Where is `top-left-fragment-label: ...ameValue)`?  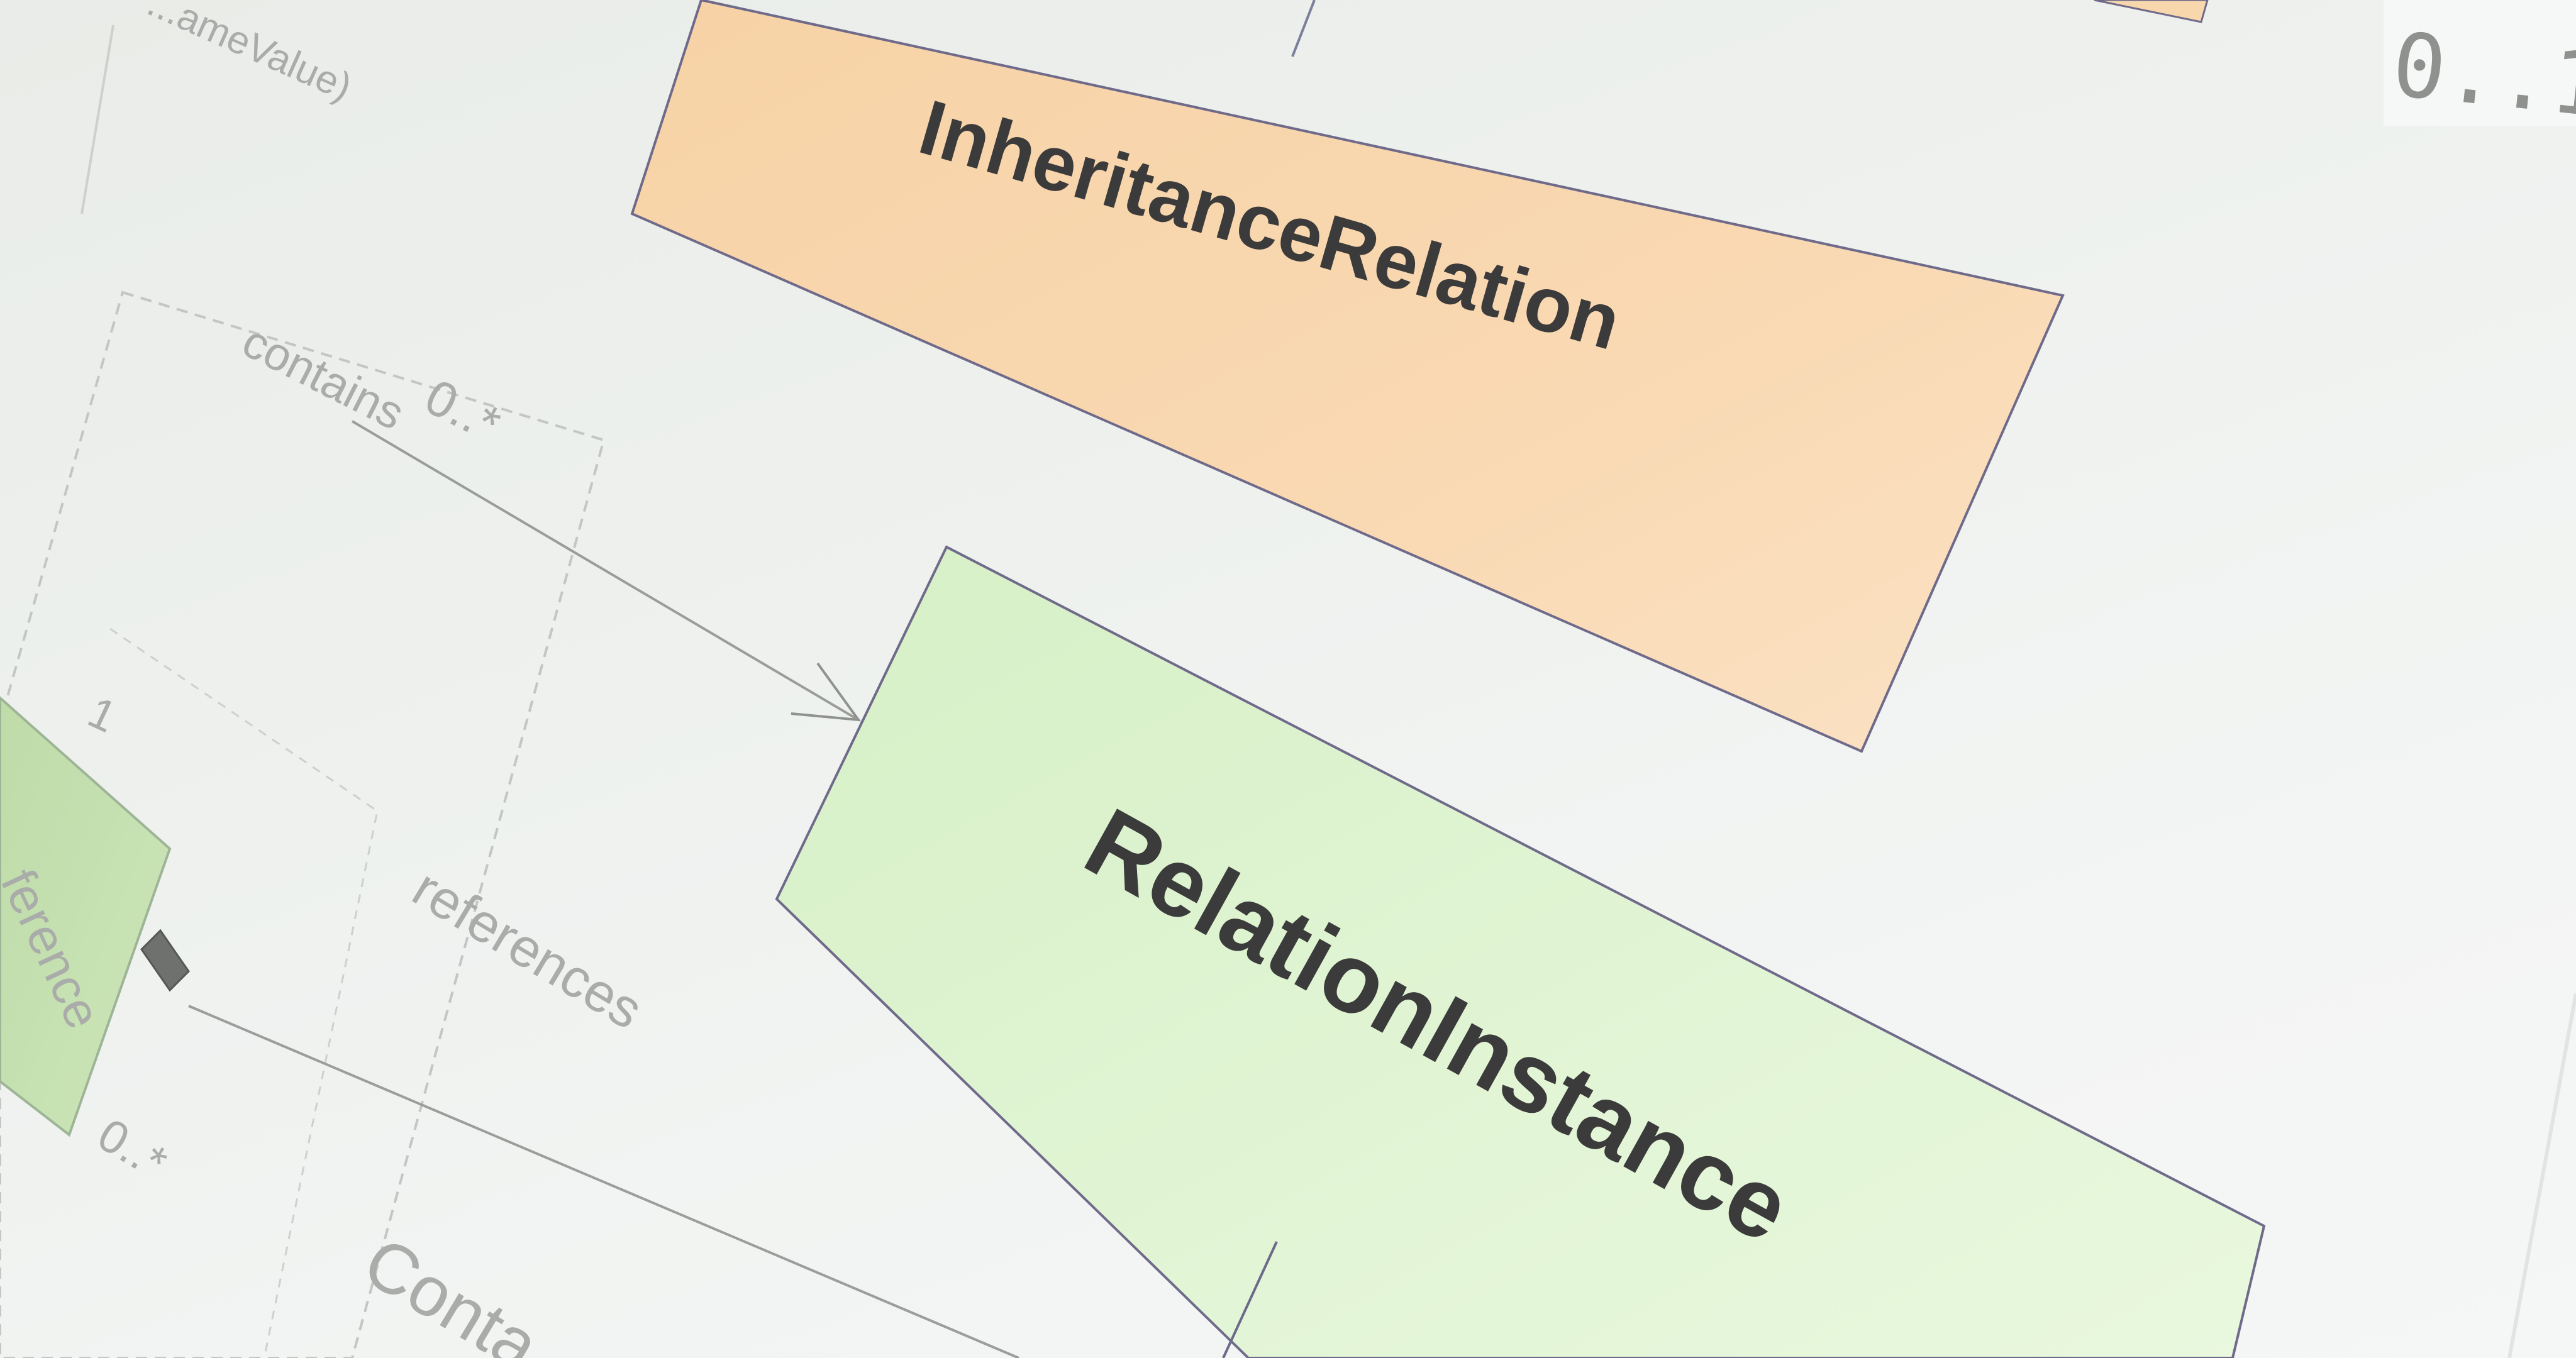 top-left-fragment-label: ...ameValue) is located at coordinates (249, 54).